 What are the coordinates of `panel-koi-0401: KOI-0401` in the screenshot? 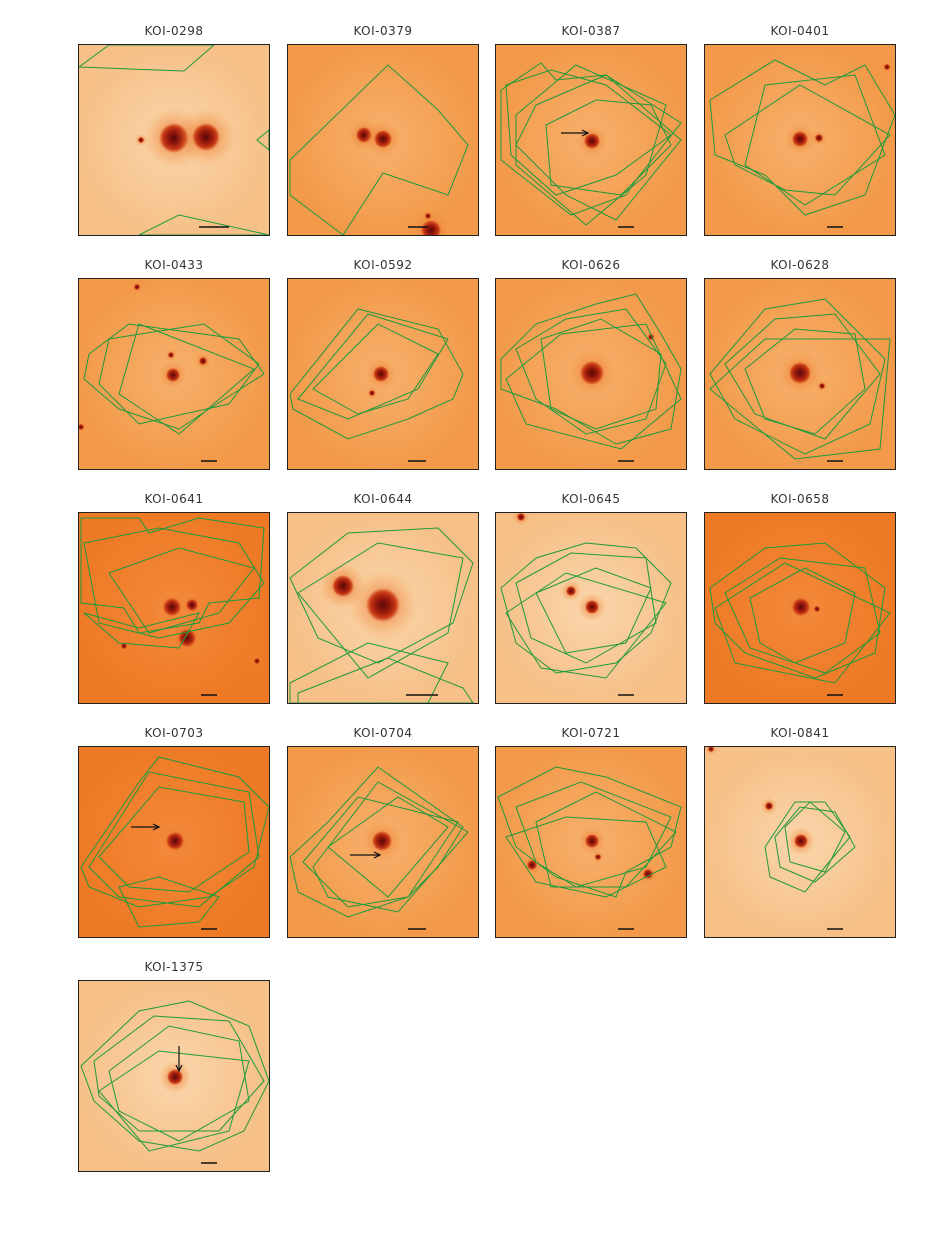 It's located at (800, 130).